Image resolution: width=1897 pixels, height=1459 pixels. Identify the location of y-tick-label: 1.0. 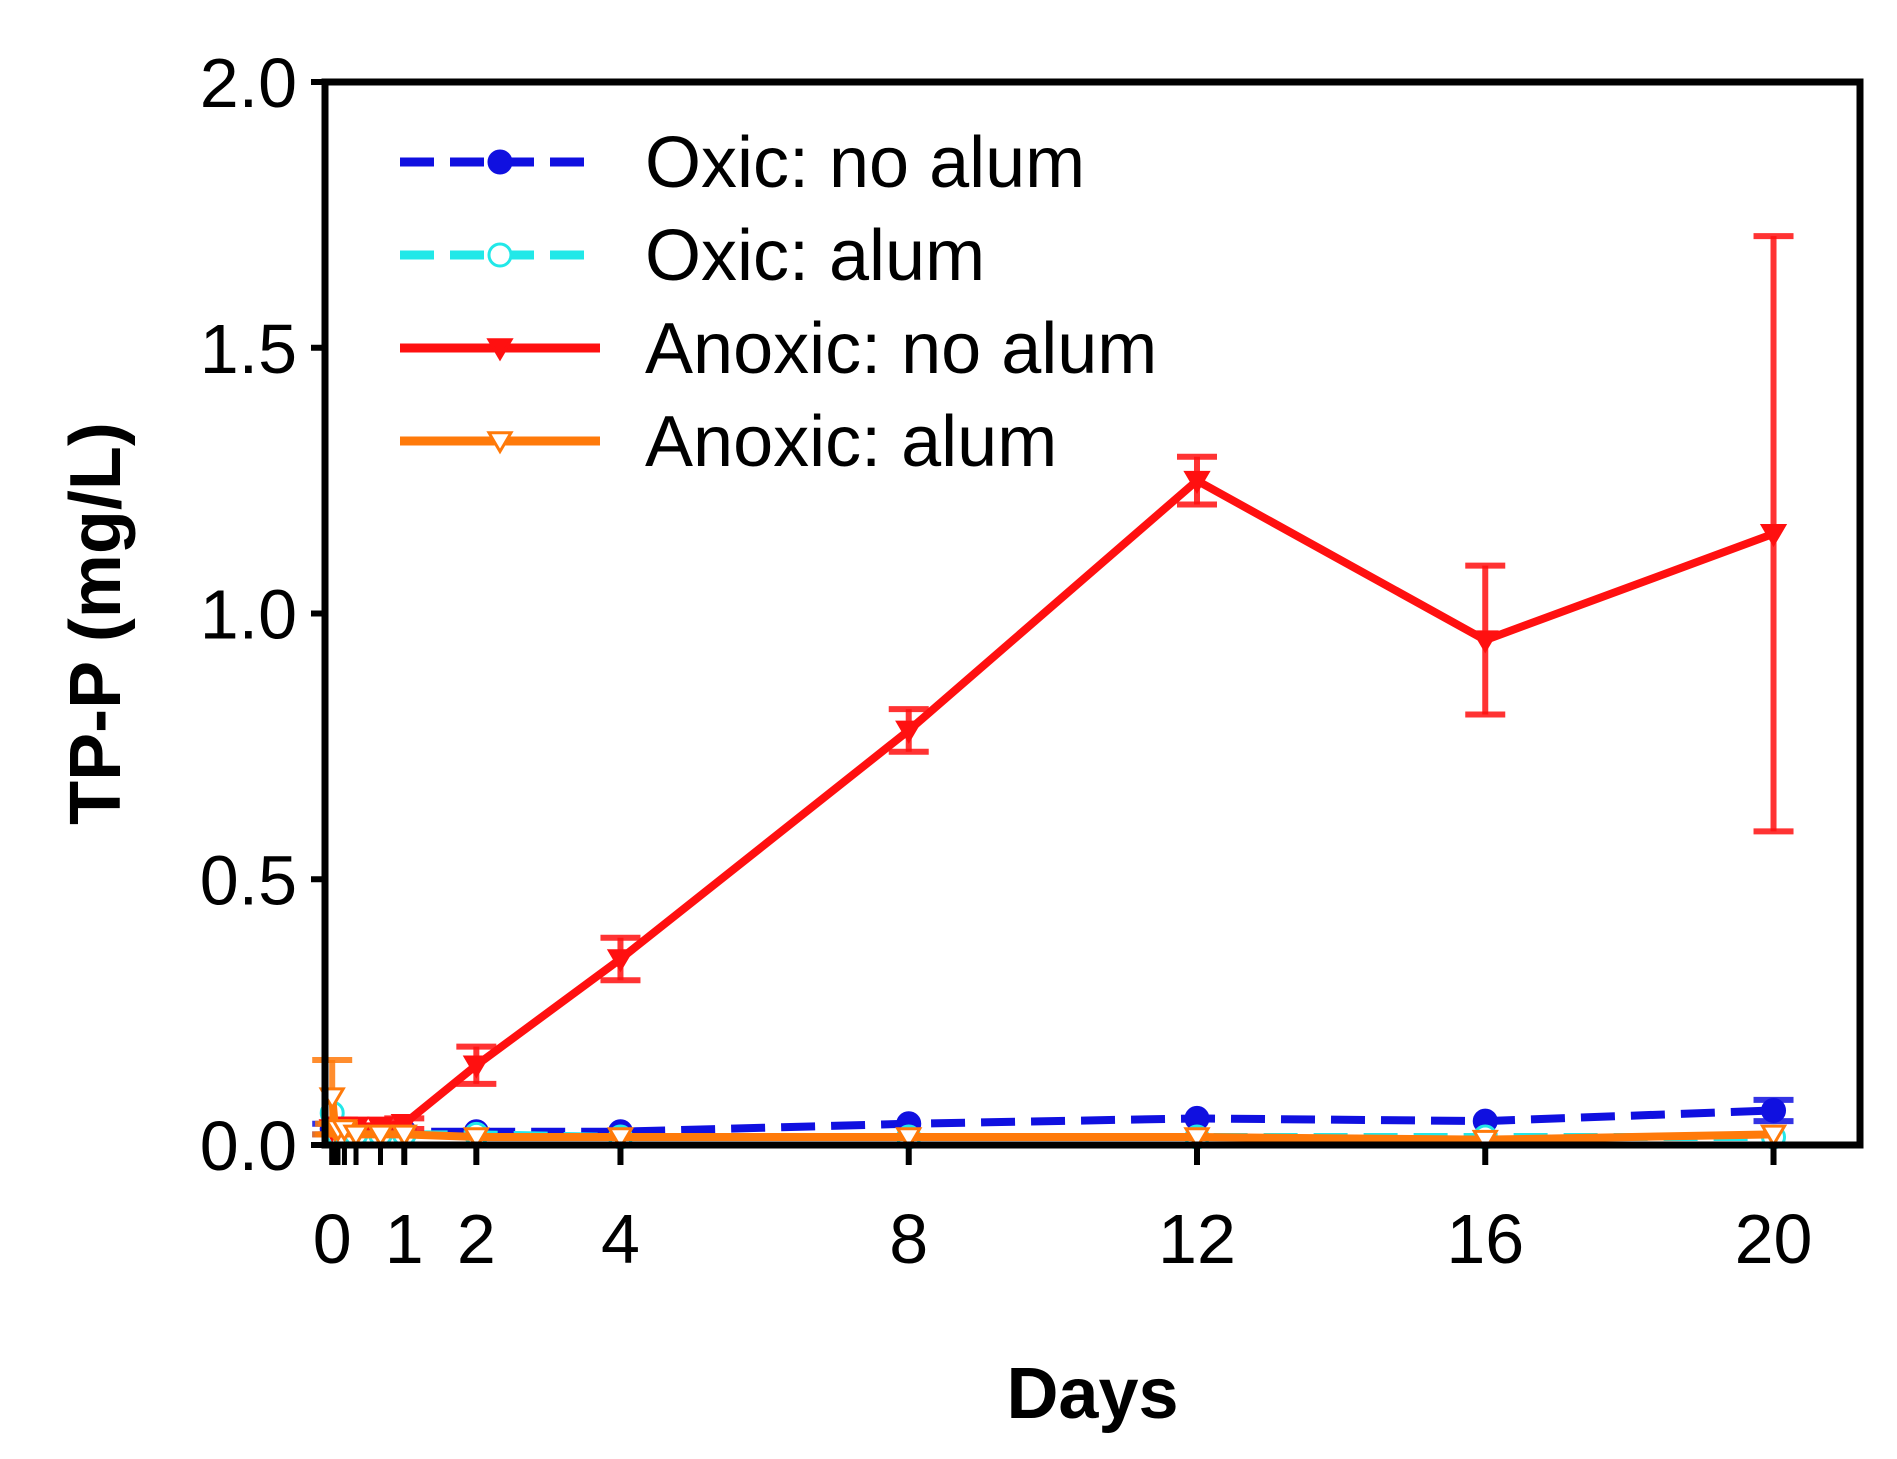
(248, 615).